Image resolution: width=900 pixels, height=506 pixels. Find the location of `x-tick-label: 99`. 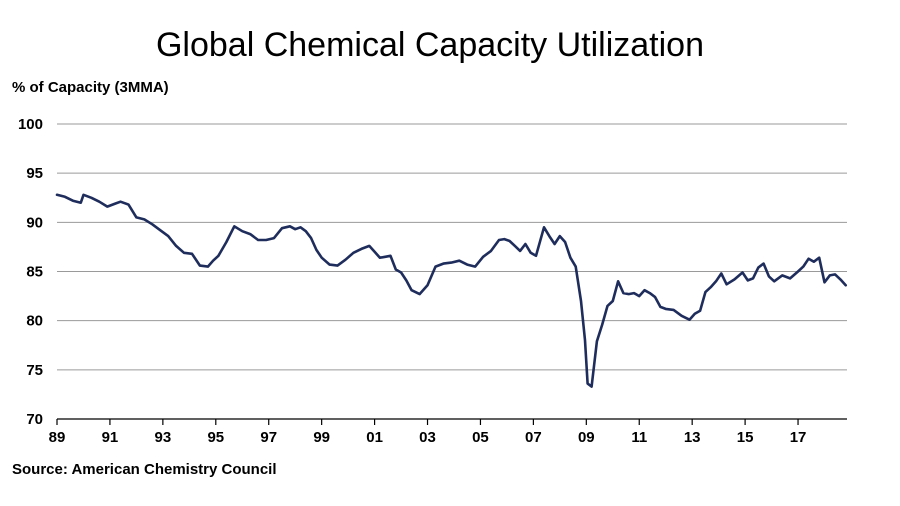

x-tick-label: 99 is located at coordinates (321, 437).